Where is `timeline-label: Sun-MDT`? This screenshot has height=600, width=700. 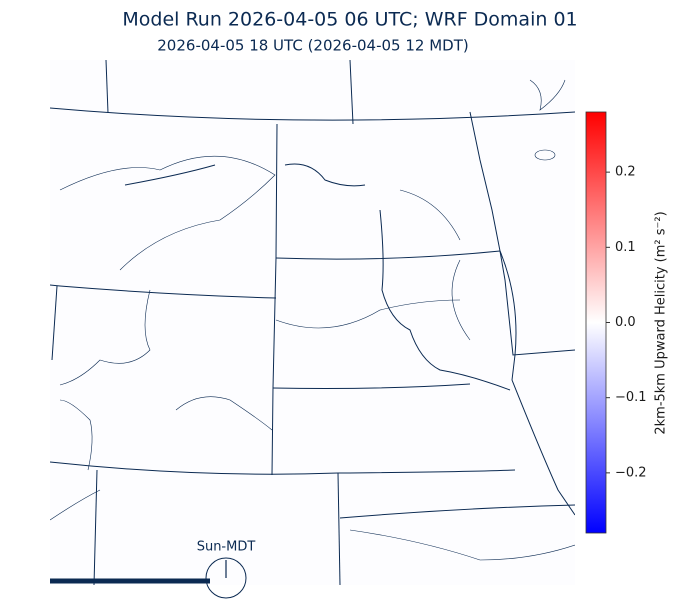
timeline-label: Sun-MDT is located at coordinates (226, 547).